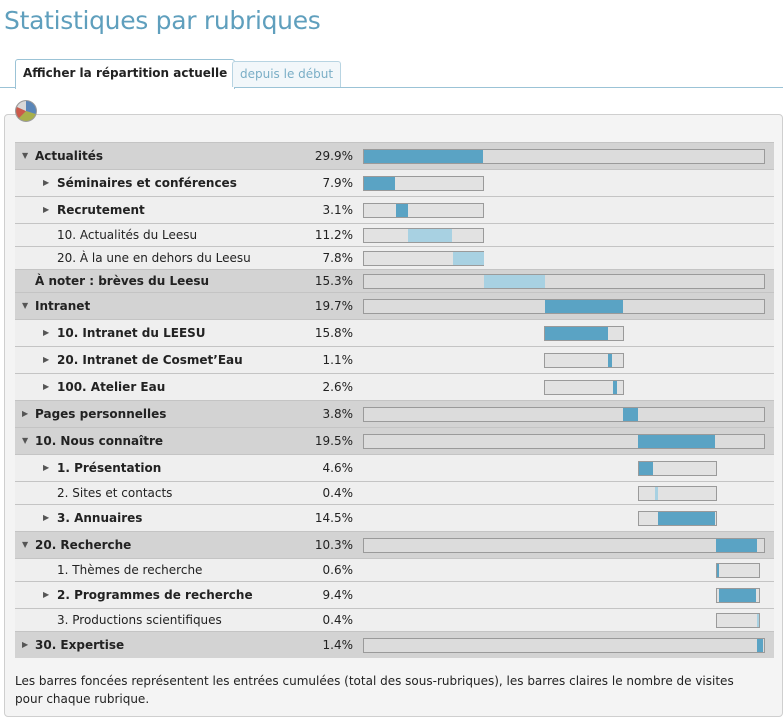 The width and height of the screenshot is (783, 717). I want to click on percentage-value: 19.7%, so click(333, 306).